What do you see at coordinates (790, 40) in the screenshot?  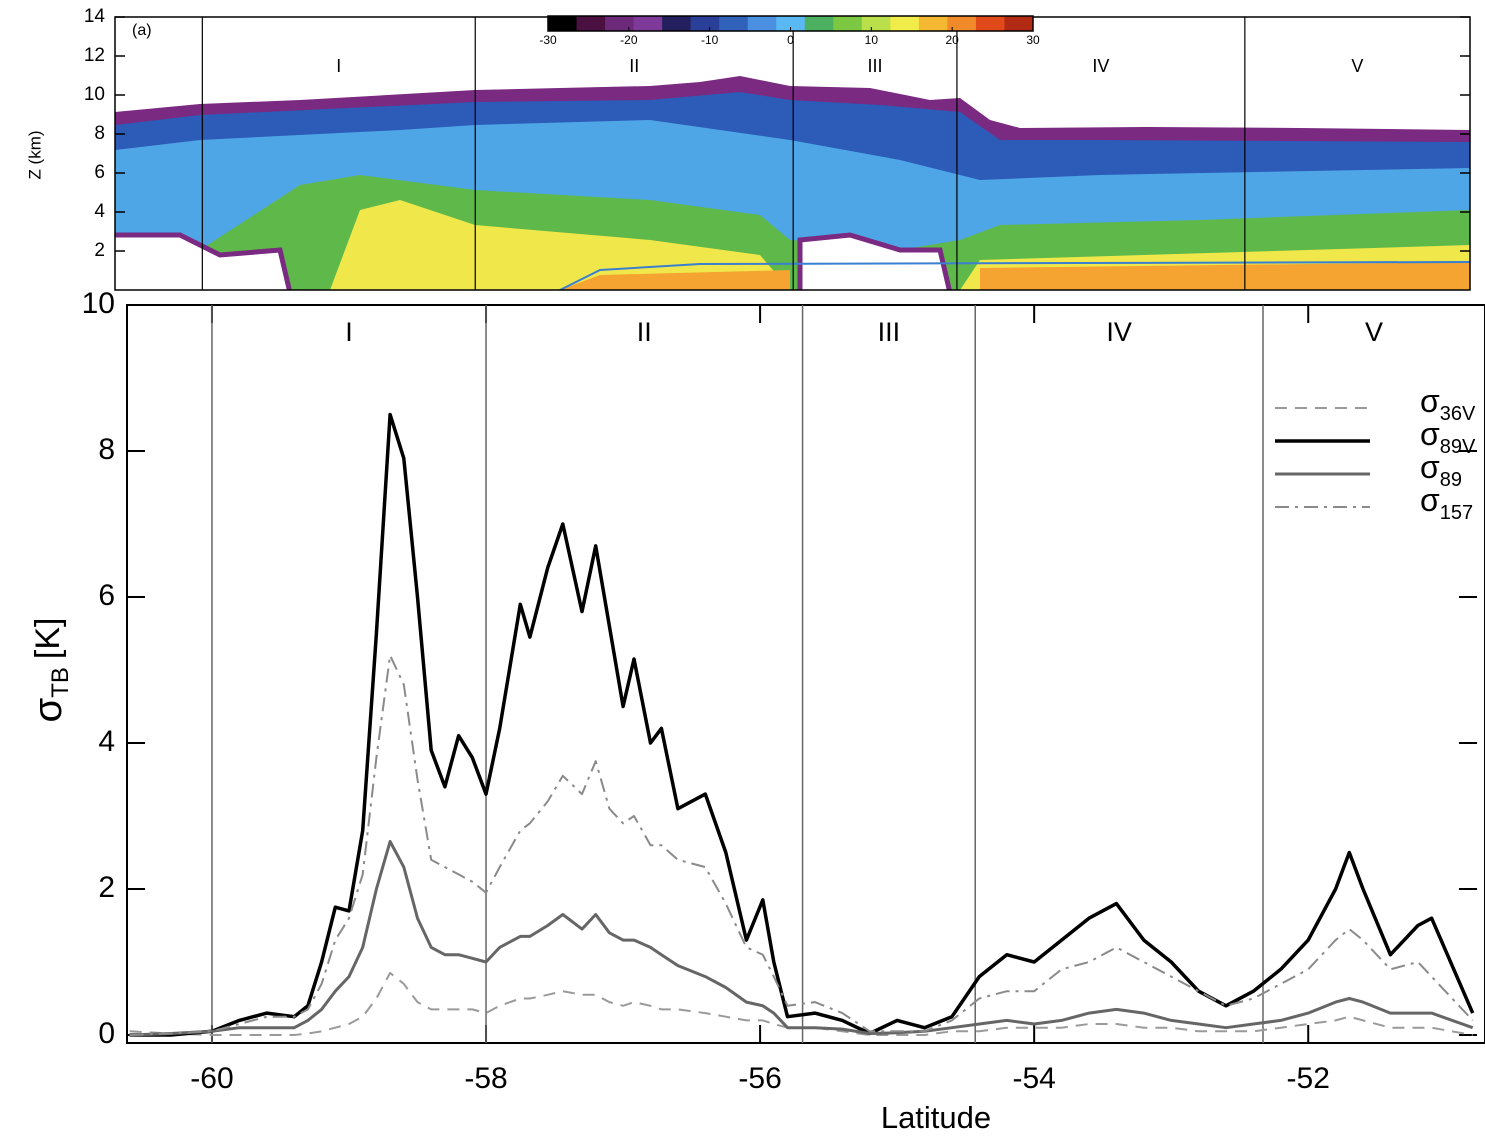 I see `colorbar-tick-label: 0` at bounding box center [790, 40].